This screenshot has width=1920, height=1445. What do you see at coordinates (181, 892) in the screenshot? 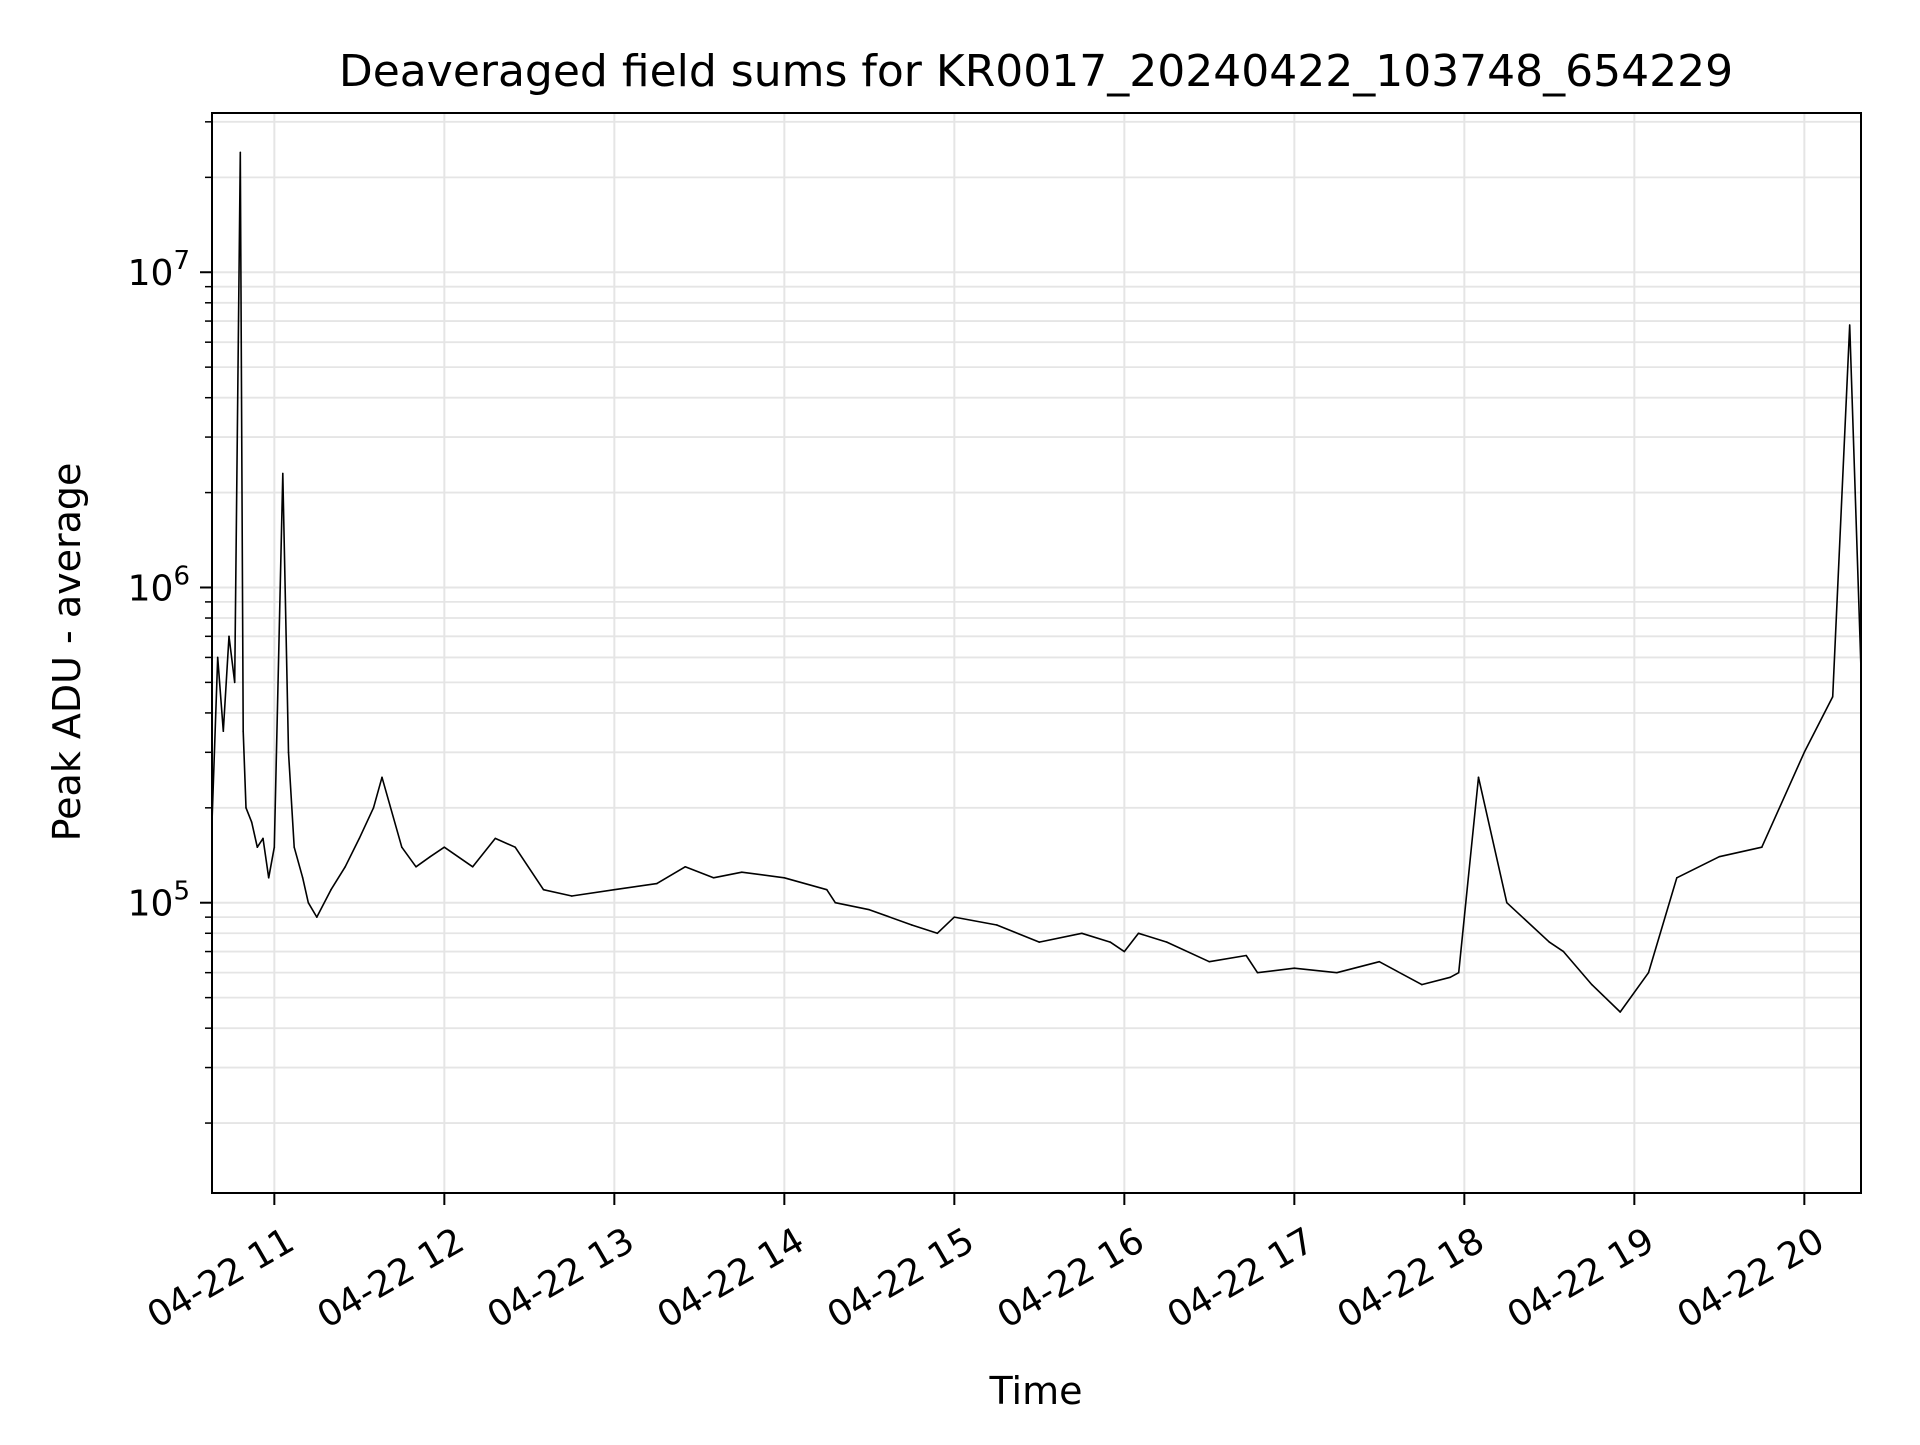
I see `y-tick-exponent: 5` at bounding box center [181, 892].